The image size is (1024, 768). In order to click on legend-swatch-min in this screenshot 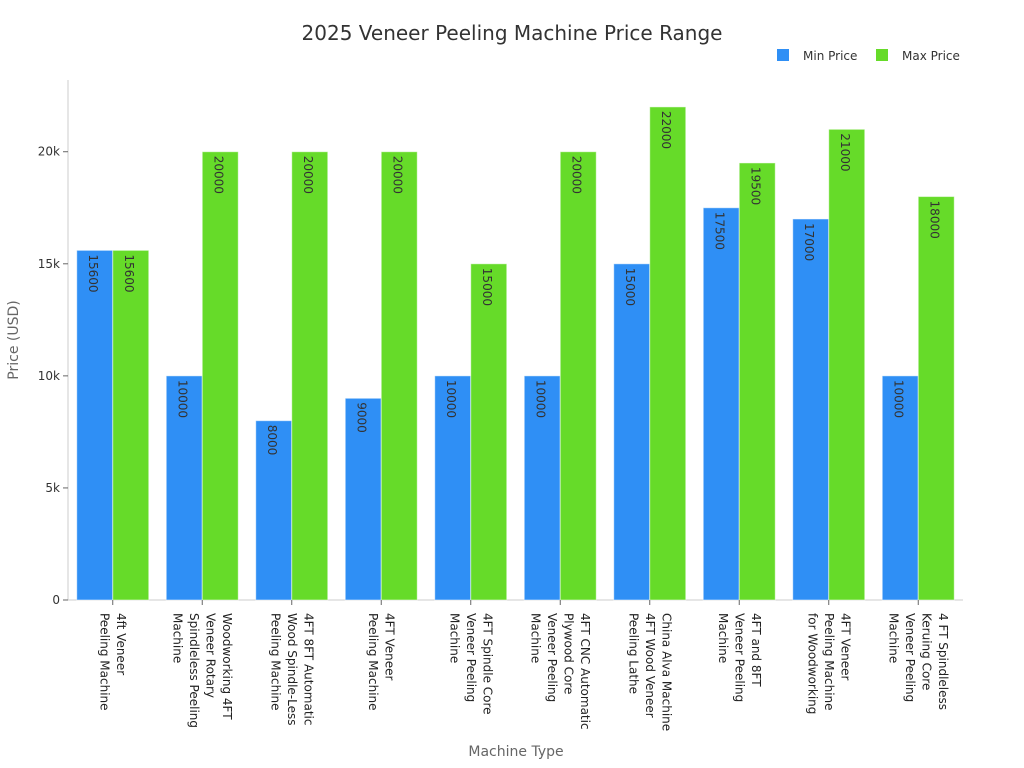, I will do `click(783, 55)`.